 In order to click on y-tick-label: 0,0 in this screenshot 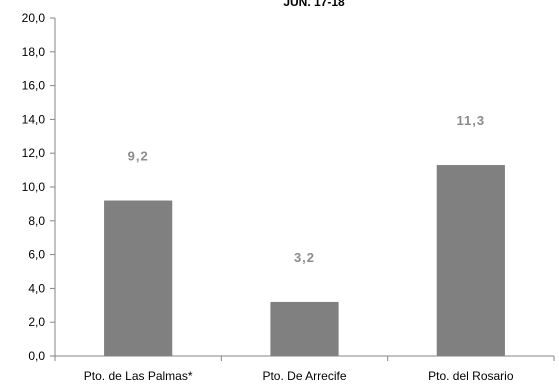, I will do `click(36, 356)`.